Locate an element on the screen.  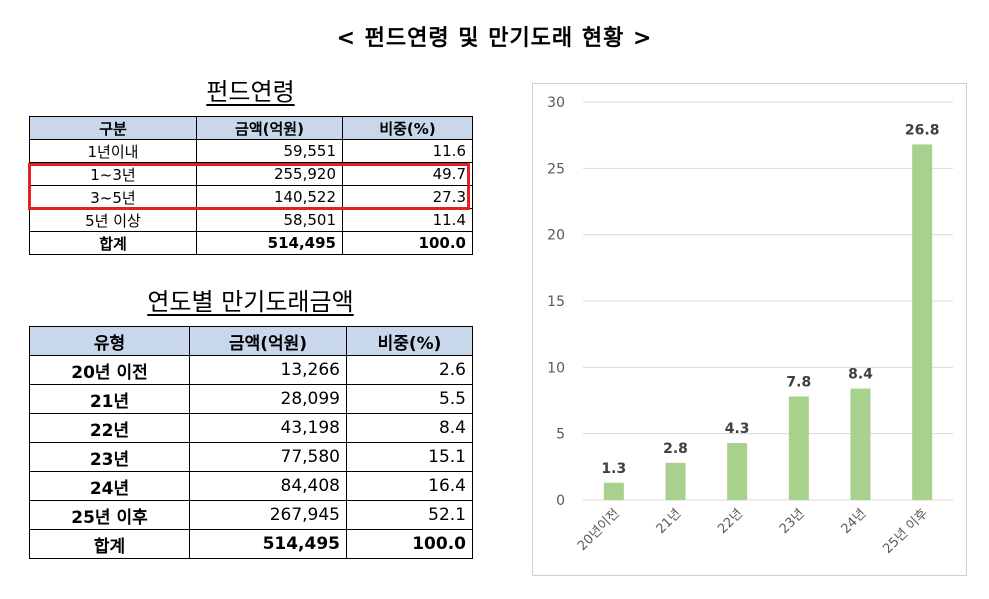
table-cell: 52.1 is located at coordinates (409, 515).